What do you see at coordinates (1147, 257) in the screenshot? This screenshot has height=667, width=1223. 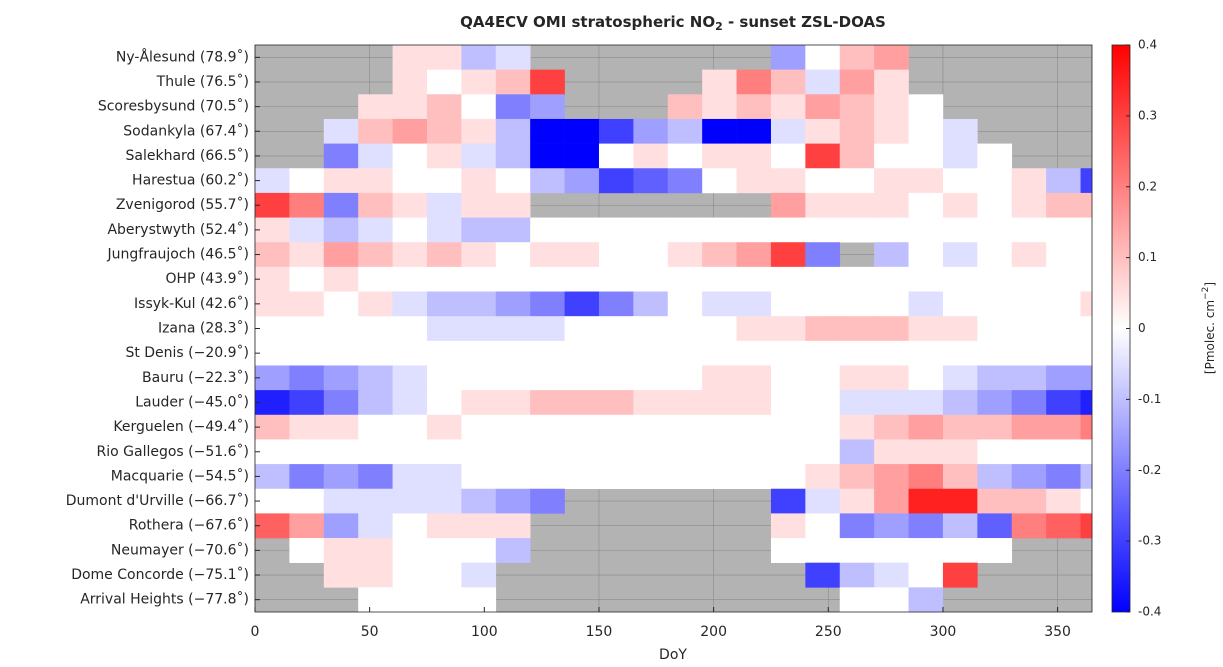 I see `colorbar-tick-label: 0.1` at bounding box center [1147, 257].